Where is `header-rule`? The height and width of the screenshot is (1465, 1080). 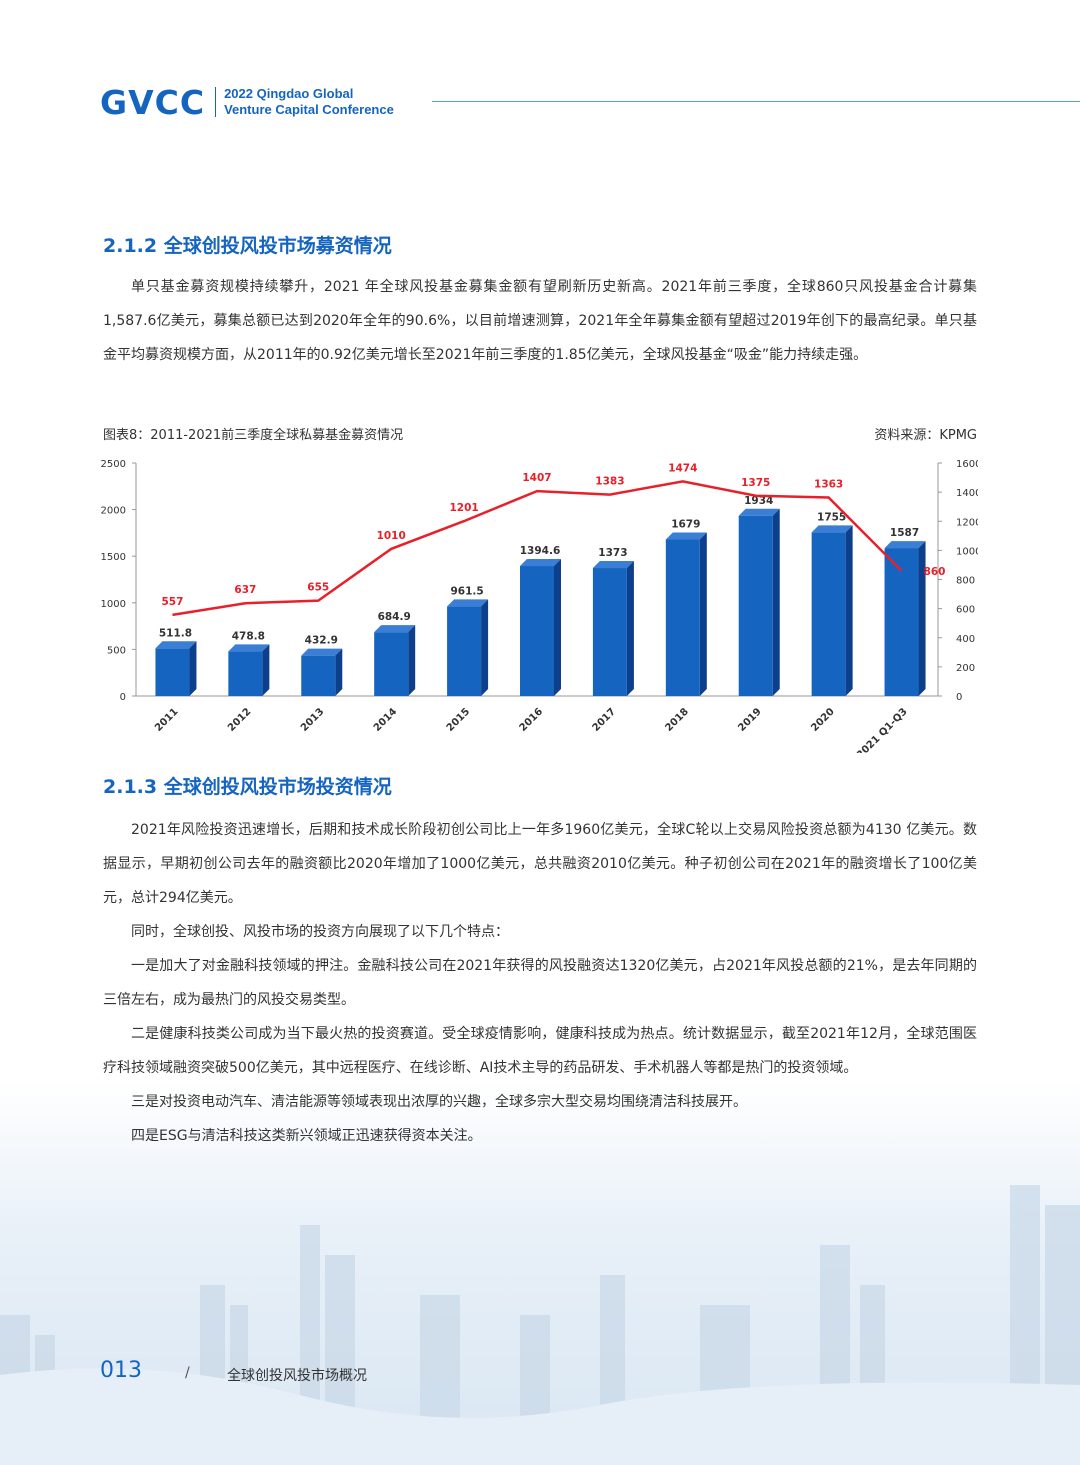 header-rule is located at coordinates (756, 101).